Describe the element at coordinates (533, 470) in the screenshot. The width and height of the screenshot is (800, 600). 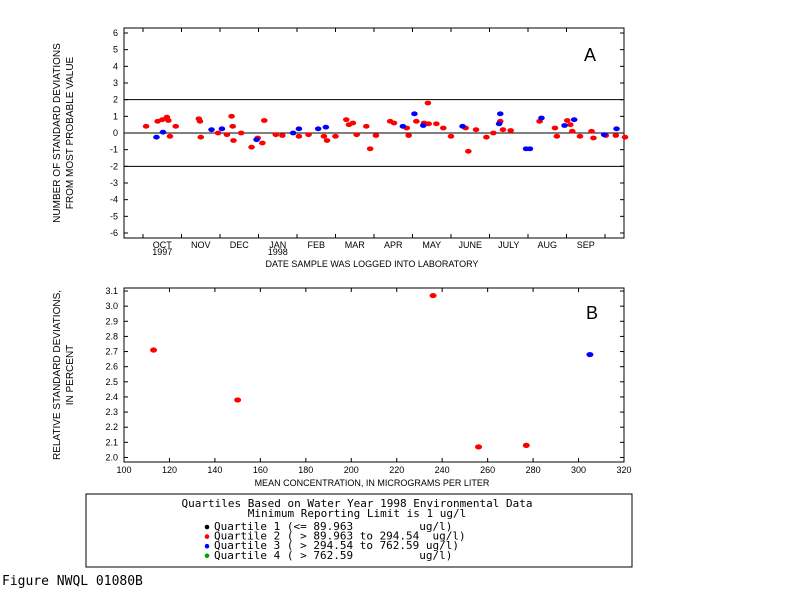
I see `panel-b-x-tick-label: 280` at that location.